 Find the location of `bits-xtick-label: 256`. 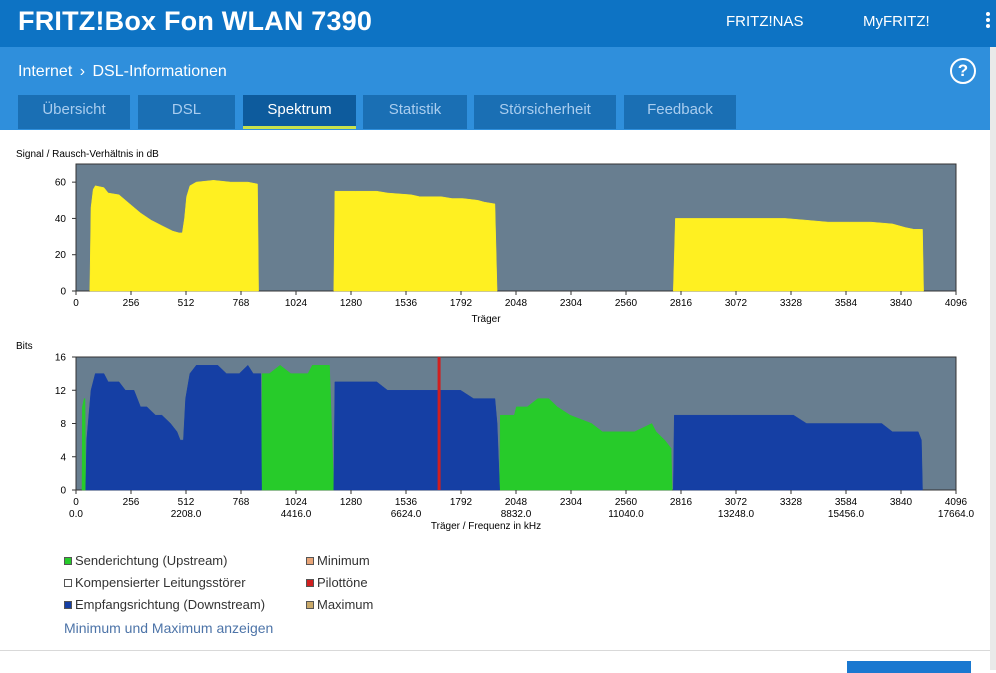

bits-xtick-label: 256 is located at coordinates (131, 502).